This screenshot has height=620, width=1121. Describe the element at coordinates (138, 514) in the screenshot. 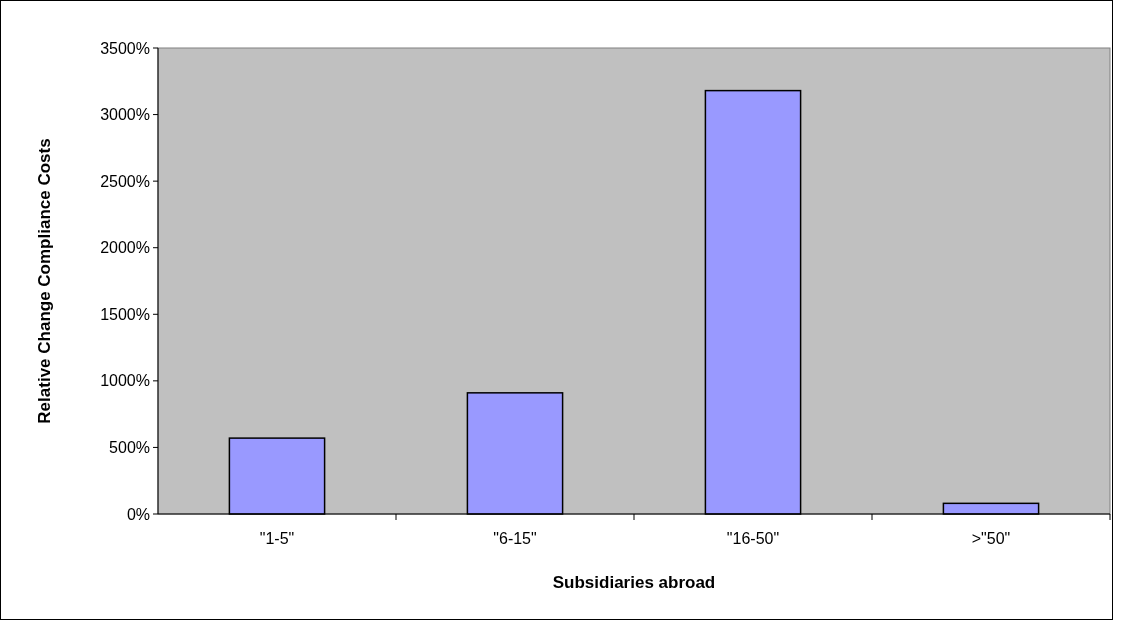

I see `y-tick-label: 0%` at that location.